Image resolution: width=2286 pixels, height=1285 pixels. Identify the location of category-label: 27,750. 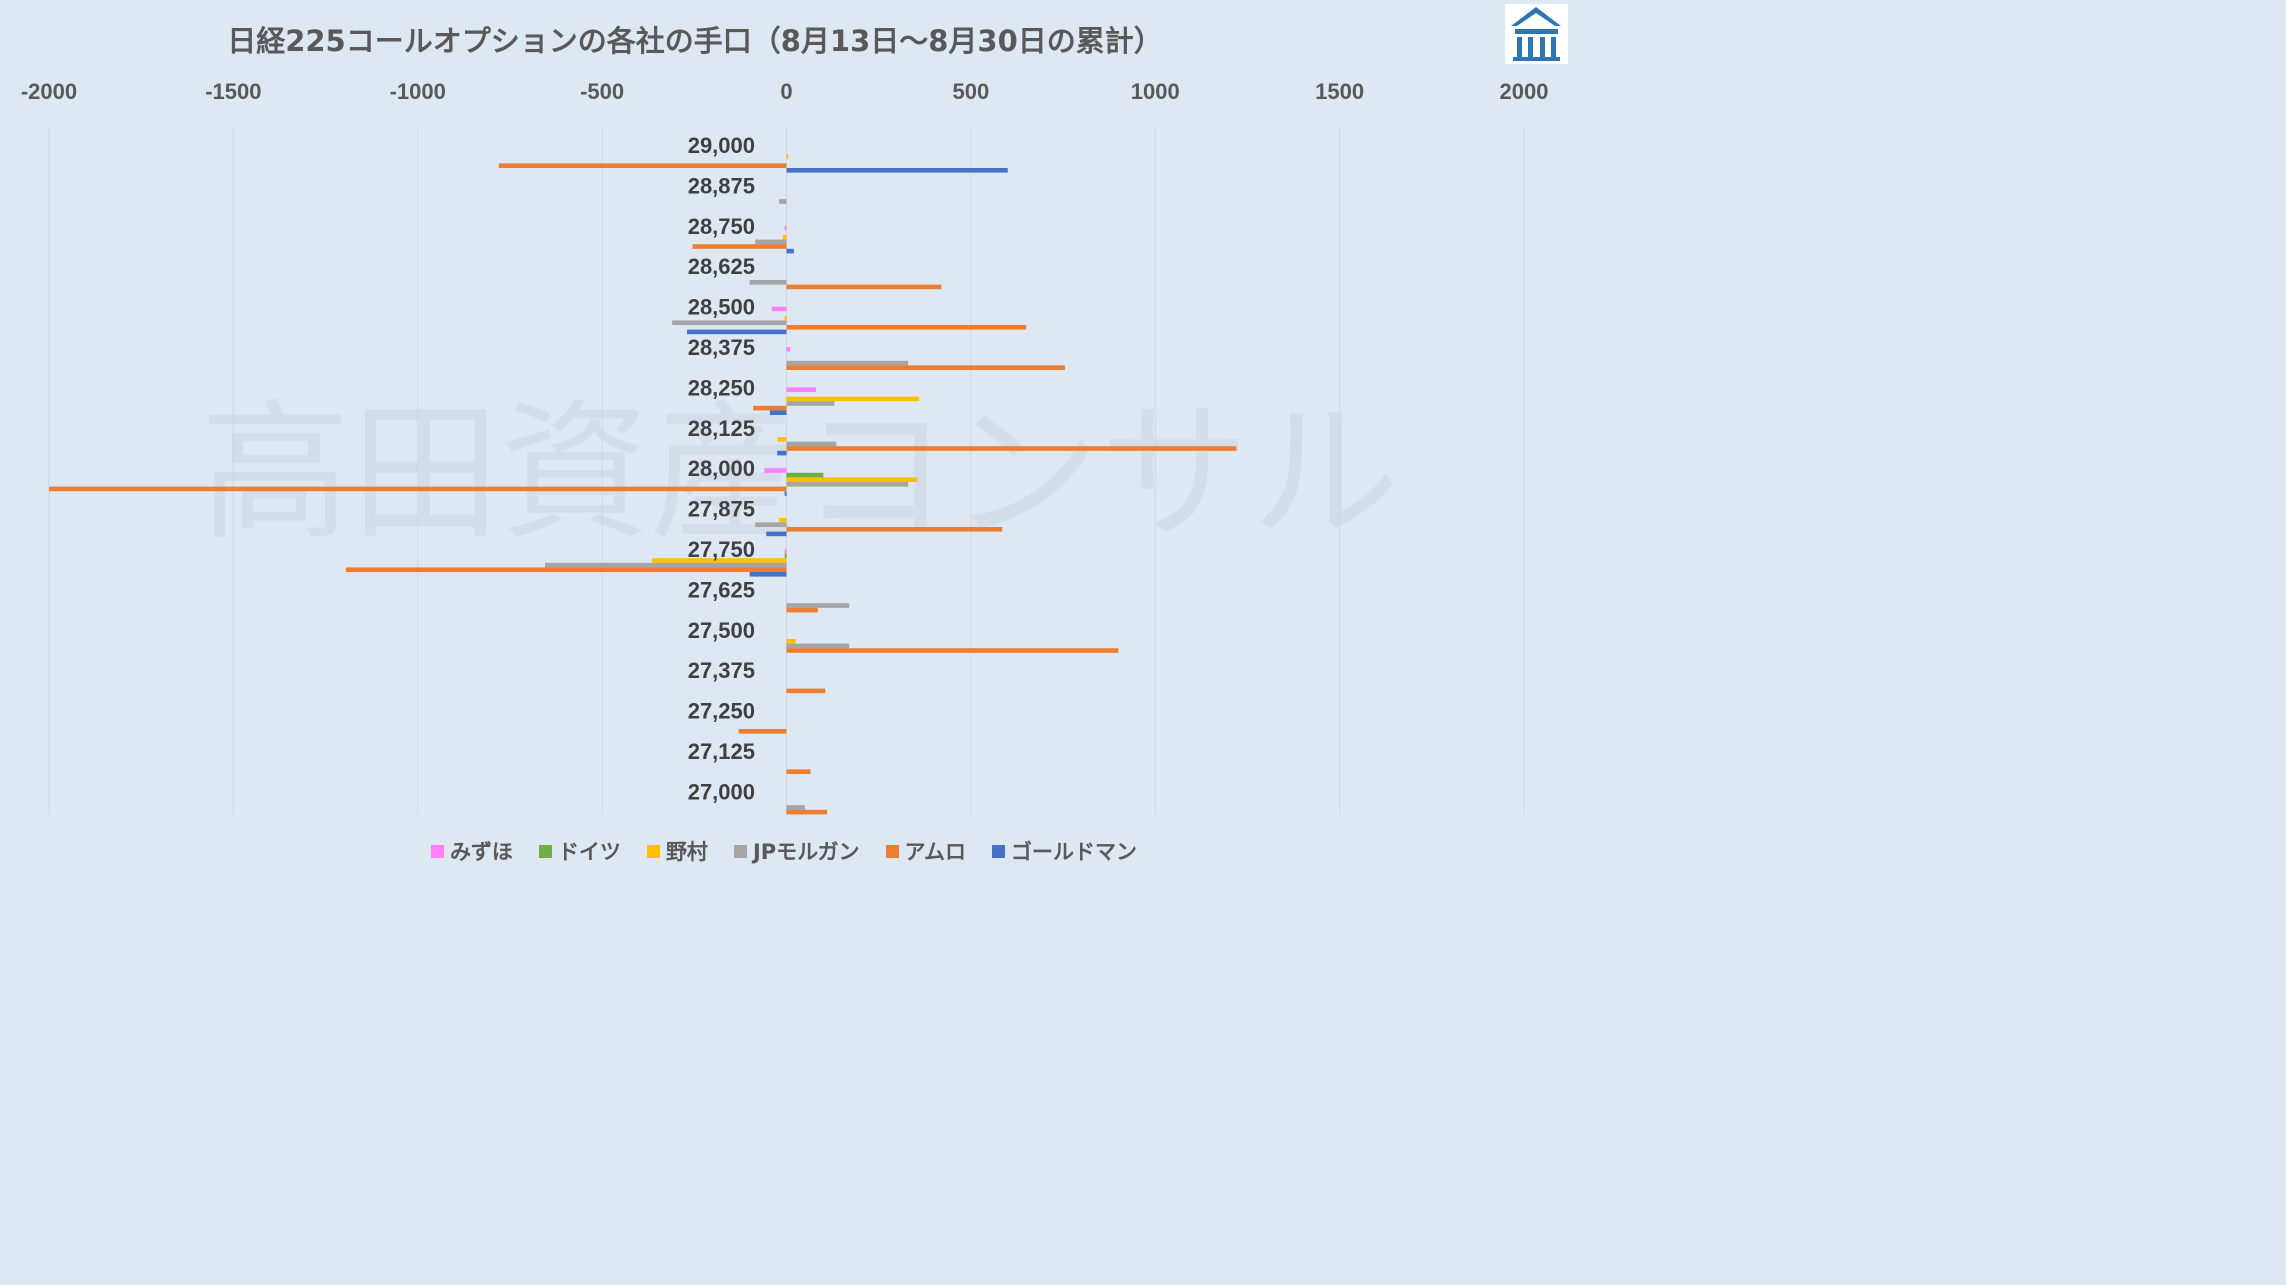
(721, 549).